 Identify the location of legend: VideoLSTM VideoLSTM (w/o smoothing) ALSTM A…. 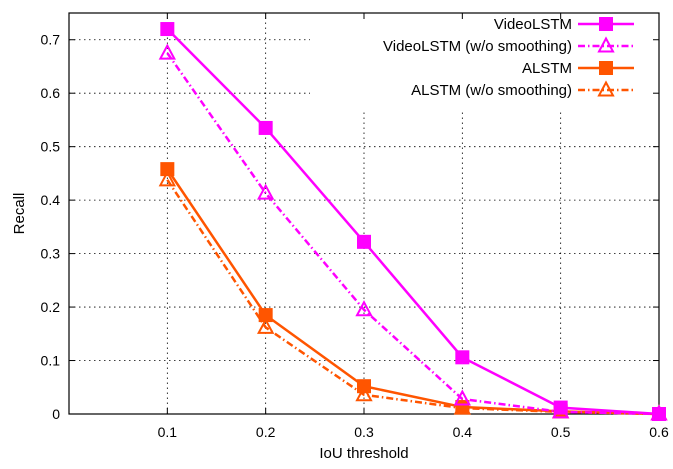
(508, 57).